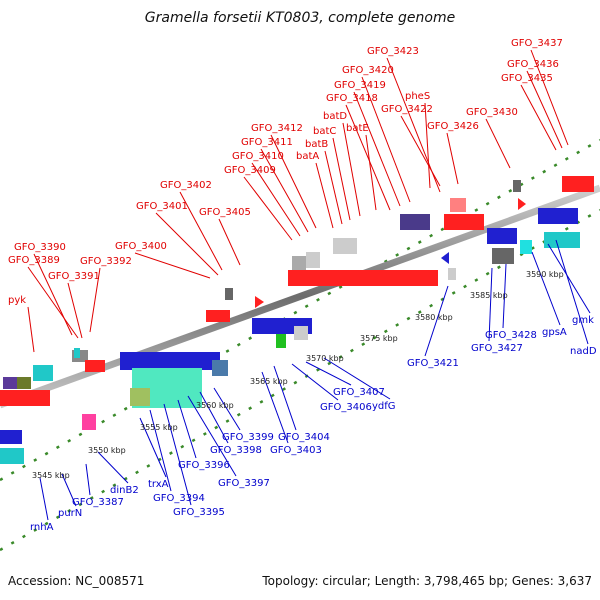  What do you see at coordinates (42, 527) in the screenshot?
I see `reverse-gene-label: rnhA` at bounding box center [42, 527].